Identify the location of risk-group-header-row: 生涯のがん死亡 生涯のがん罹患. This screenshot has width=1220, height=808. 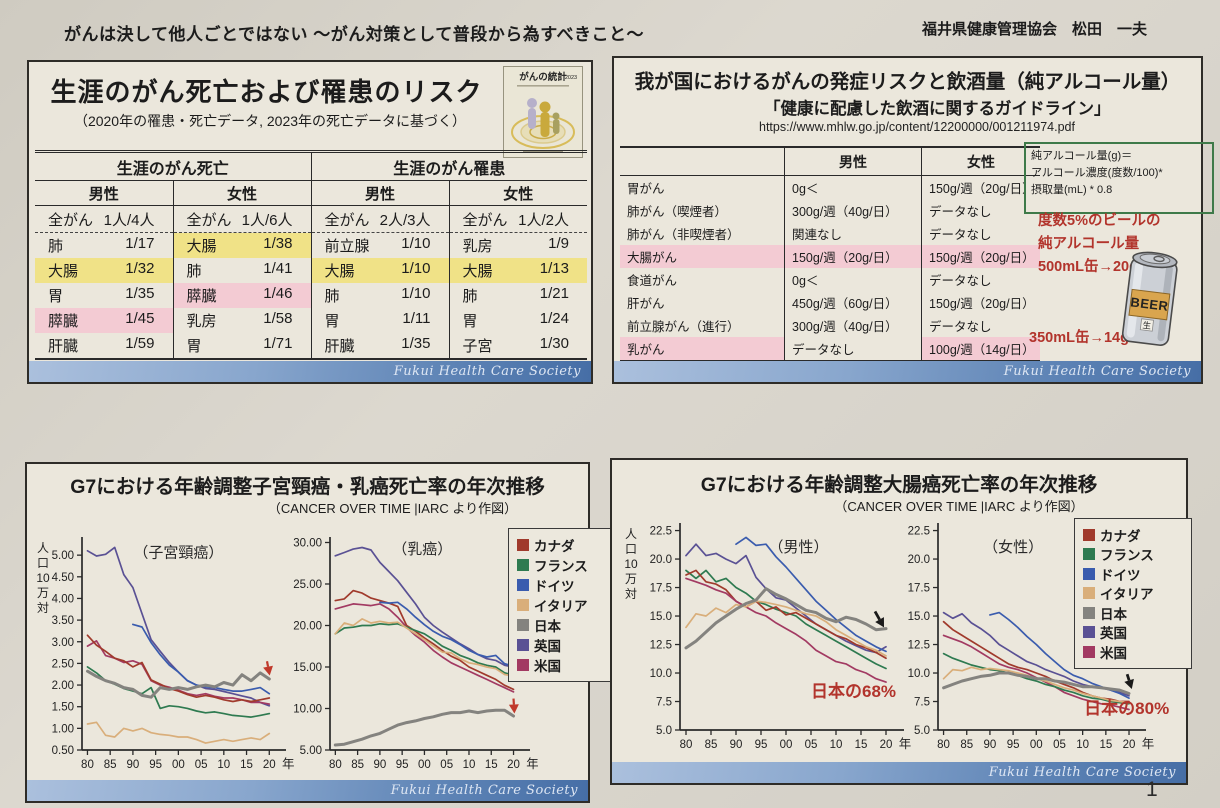
(311, 166).